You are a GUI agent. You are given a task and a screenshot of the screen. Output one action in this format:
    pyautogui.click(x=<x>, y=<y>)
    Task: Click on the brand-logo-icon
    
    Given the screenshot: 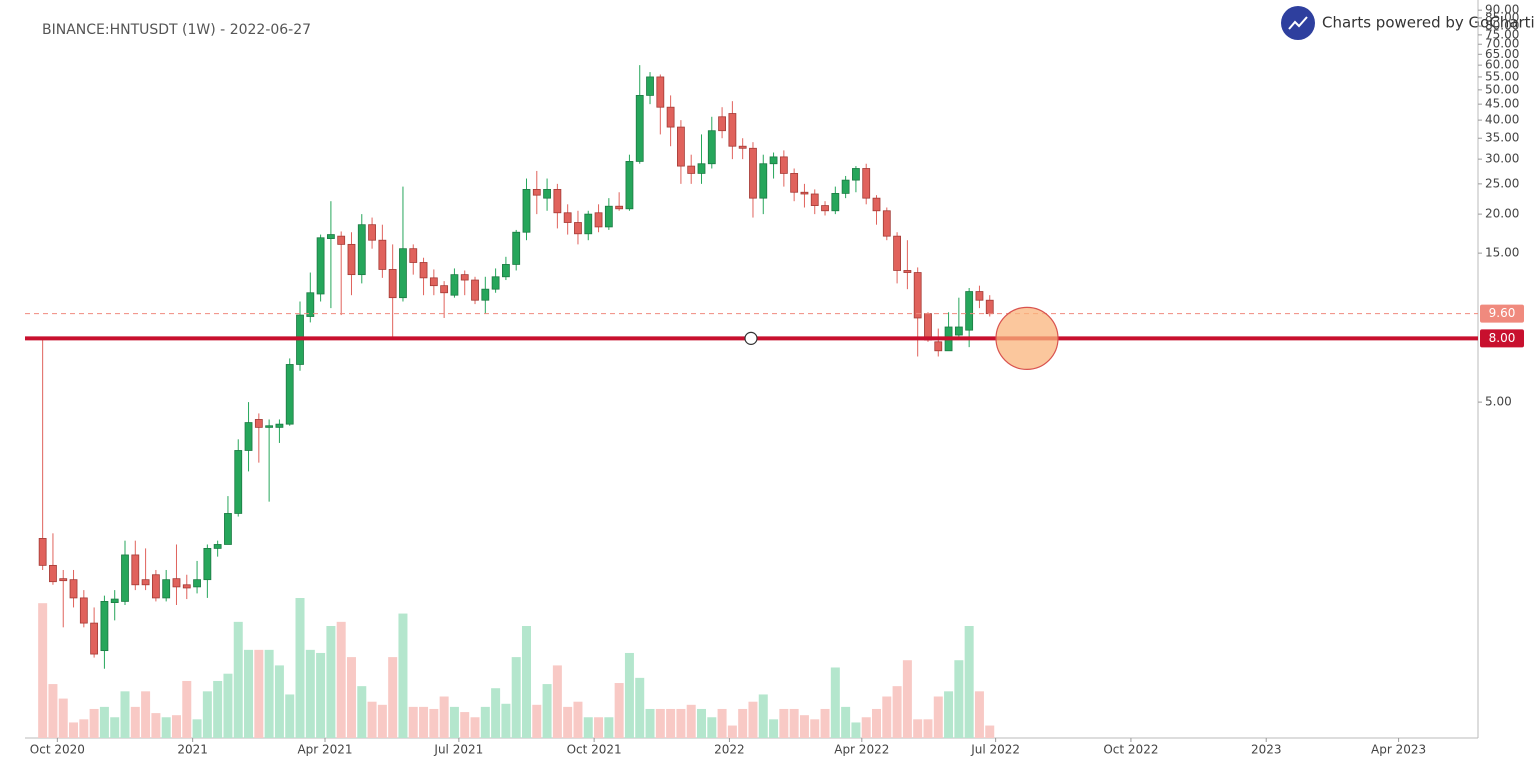 What is the action you would take?
    pyautogui.click(x=1298, y=23)
    